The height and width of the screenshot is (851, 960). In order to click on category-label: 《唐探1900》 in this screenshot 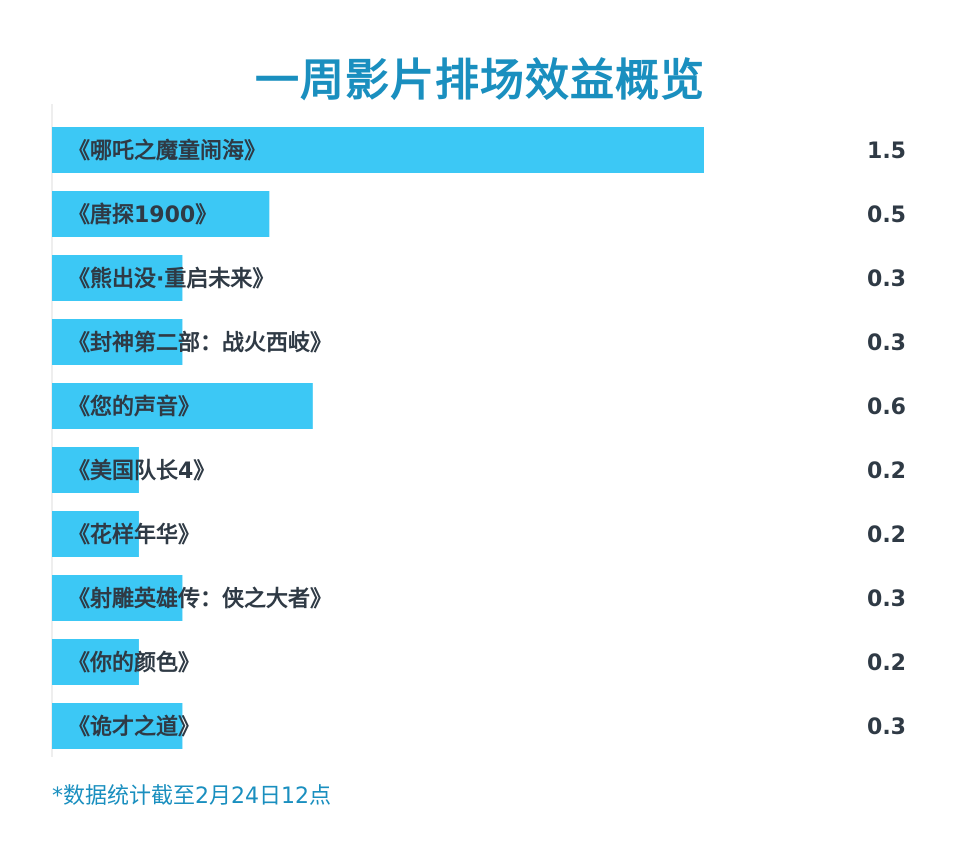, I will do `click(142, 215)`.